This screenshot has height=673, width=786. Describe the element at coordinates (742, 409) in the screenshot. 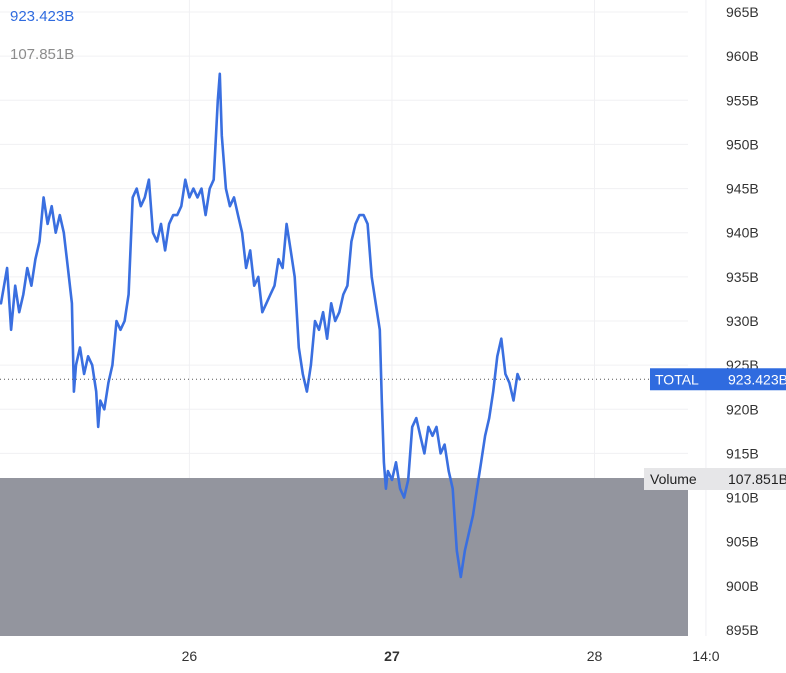

I see `y-tick-label: 920B` at that location.